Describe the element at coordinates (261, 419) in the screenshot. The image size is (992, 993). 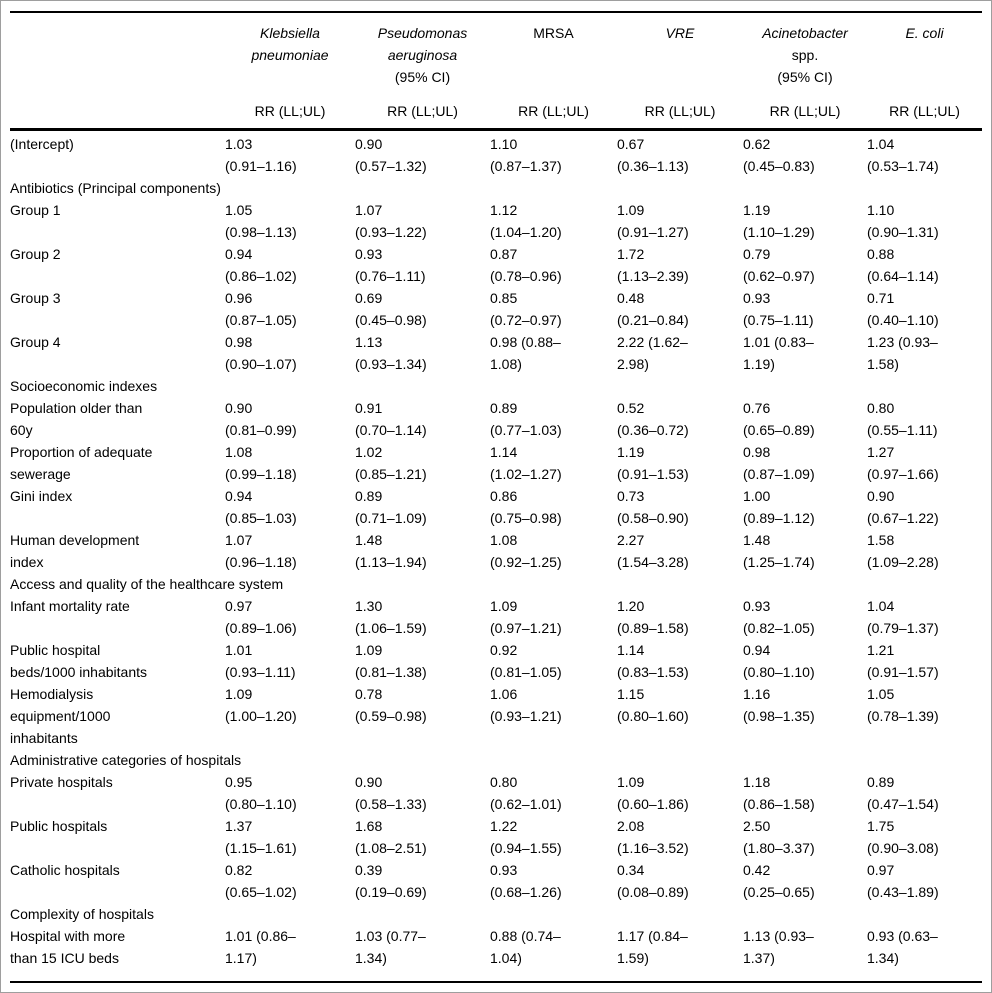
I see `data-cell: 0.90 (0.81–0.99)` at that location.